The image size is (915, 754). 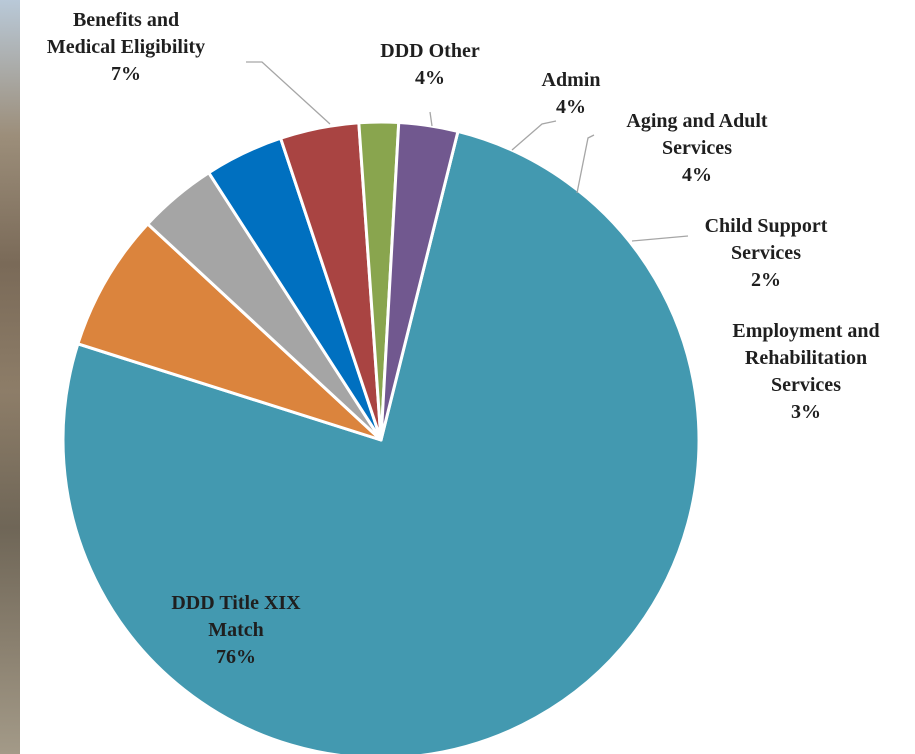 What do you see at coordinates (126, 20) in the screenshot?
I see `slice-name-label-benefits-and-medical-eligibility: Benefits and` at bounding box center [126, 20].